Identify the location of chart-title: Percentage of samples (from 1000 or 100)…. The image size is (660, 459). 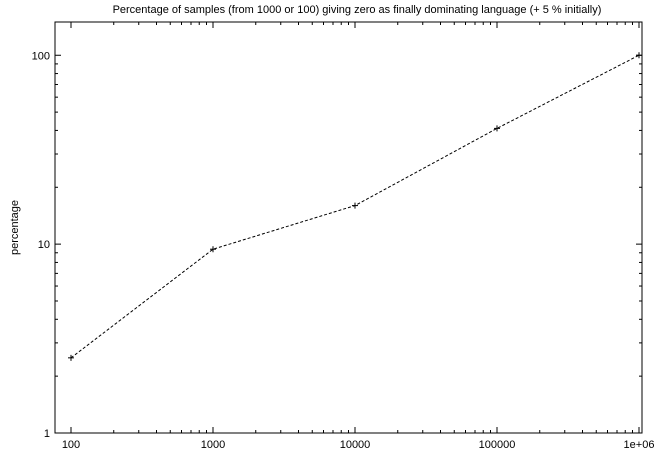
(357, 10).